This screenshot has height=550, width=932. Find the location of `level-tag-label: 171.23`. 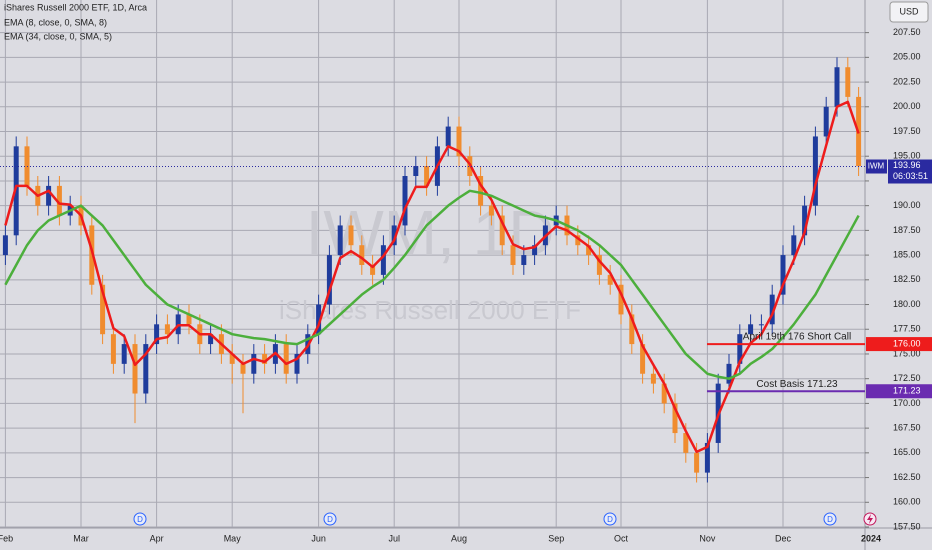

level-tag-label: 171.23 is located at coordinates (907, 391).